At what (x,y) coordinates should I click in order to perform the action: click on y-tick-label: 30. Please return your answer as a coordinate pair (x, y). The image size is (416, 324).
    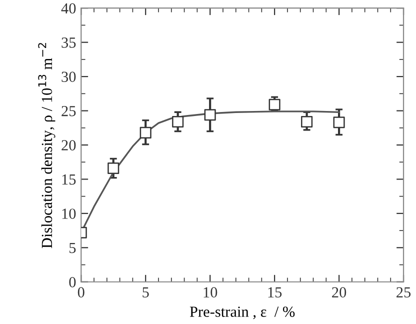
    Looking at the image, I should click on (69, 77).